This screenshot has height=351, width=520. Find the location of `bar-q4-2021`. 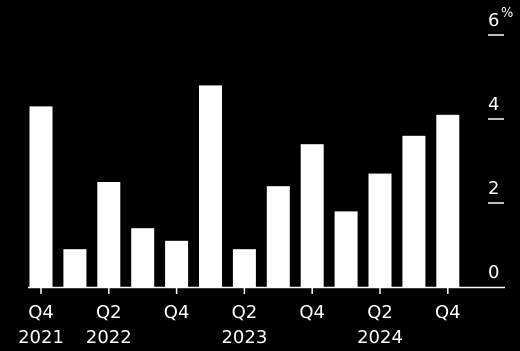

bar-q4-2021 is located at coordinates (41, 197).